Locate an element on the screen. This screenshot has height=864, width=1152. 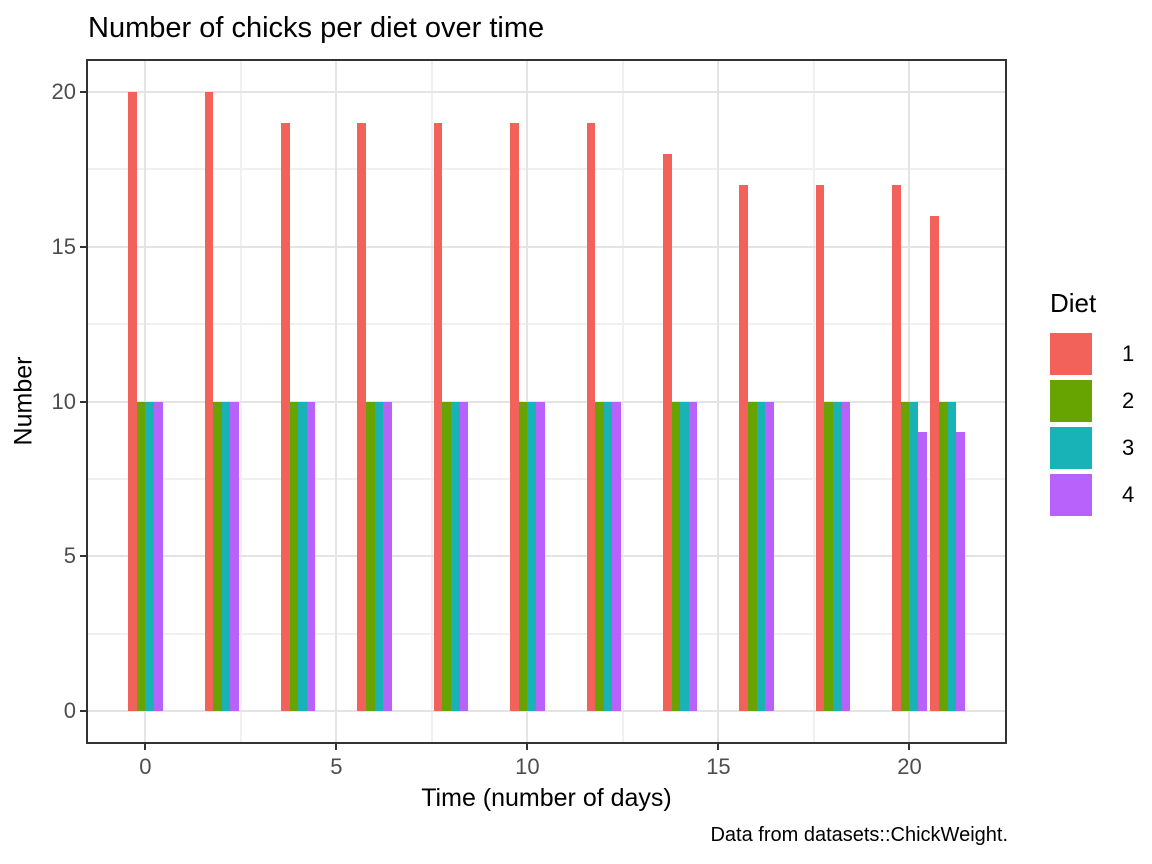
bar-diet4-time6 is located at coordinates (387, 556).